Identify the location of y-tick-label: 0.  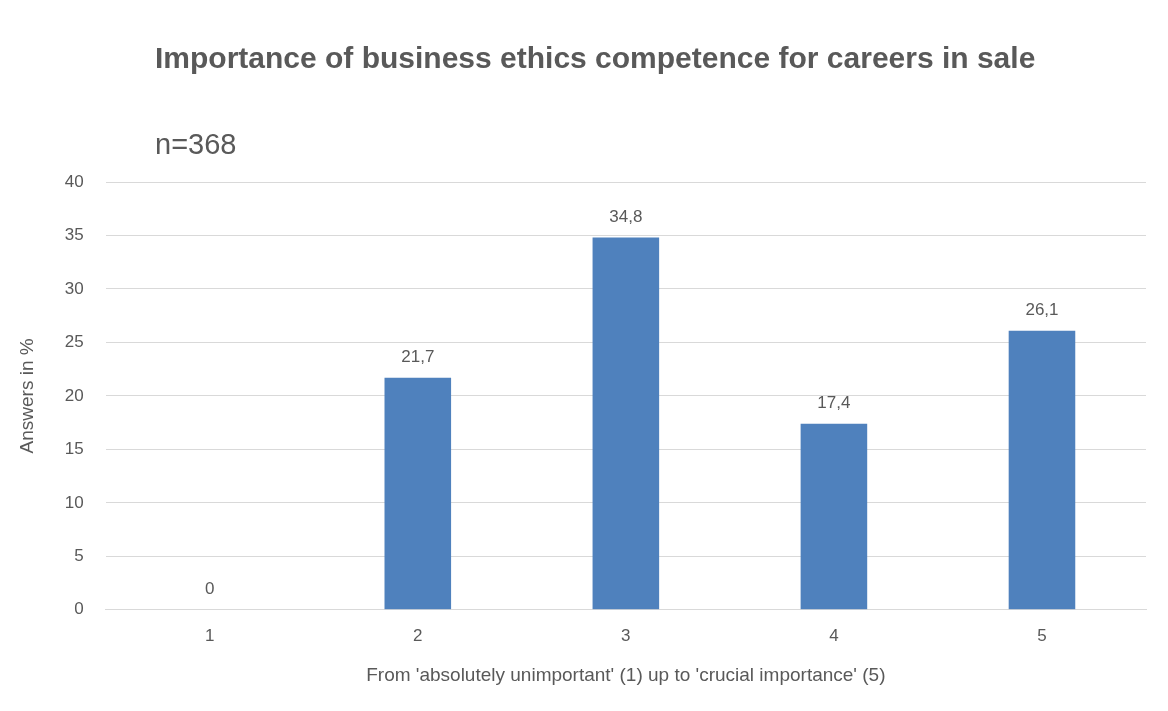
(79, 609).